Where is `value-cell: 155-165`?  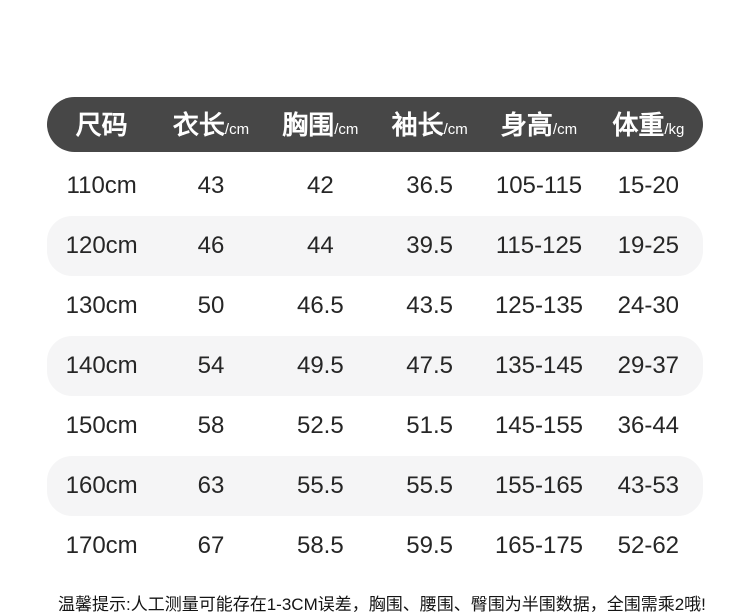
value-cell: 155-165 is located at coordinates (539, 485).